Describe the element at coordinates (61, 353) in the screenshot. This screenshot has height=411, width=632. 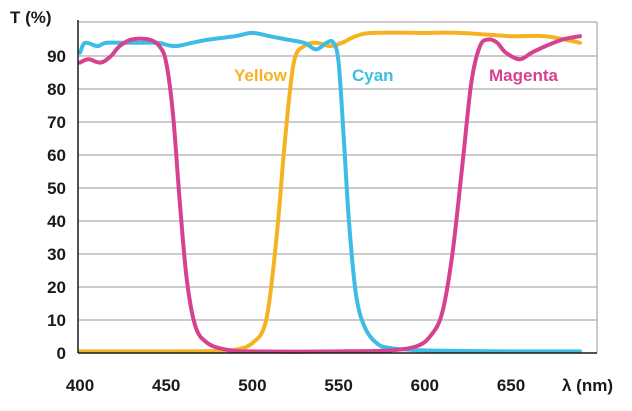
I see `y-tick-label: 0` at that location.